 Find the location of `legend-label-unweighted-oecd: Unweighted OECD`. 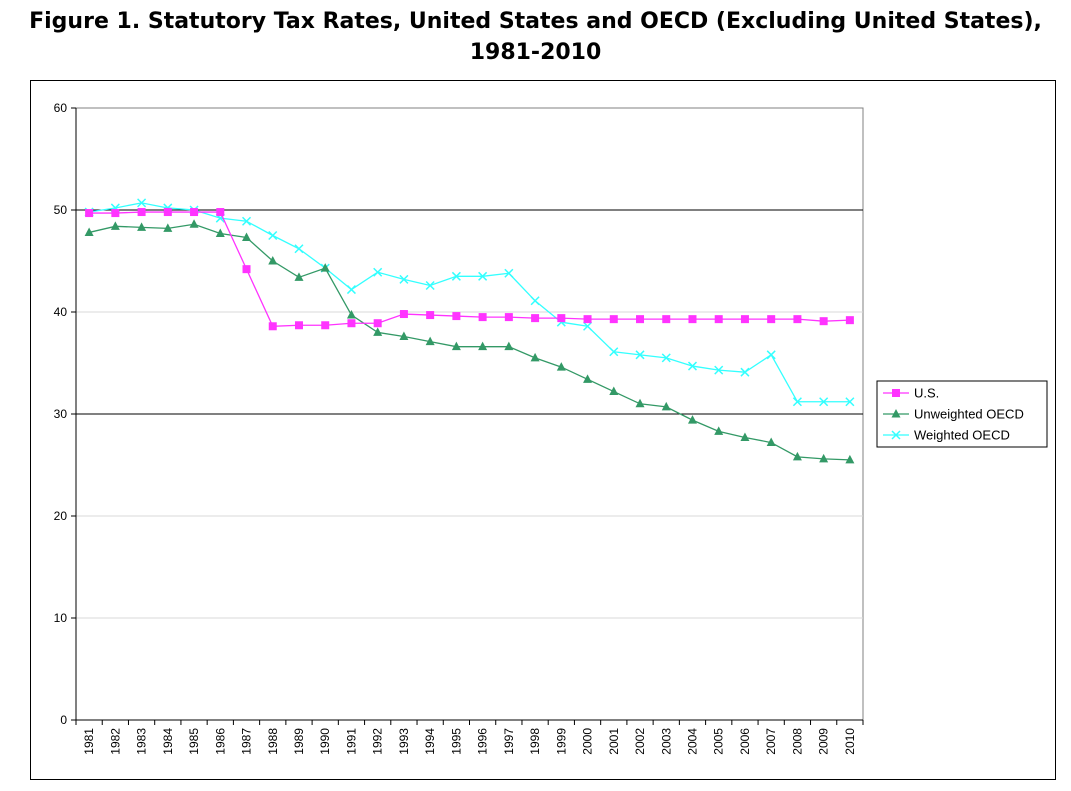

legend-label-unweighted-oecd: Unweighted OECD is located at coordinates (969, 414).